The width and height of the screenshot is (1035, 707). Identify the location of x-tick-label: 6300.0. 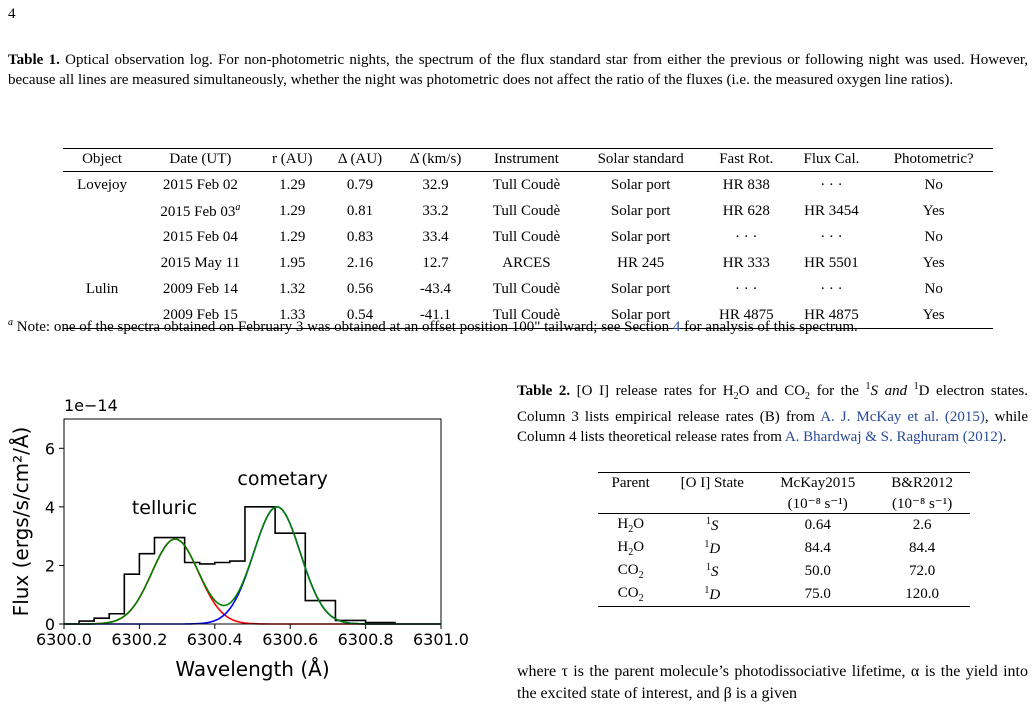
(64, 639).